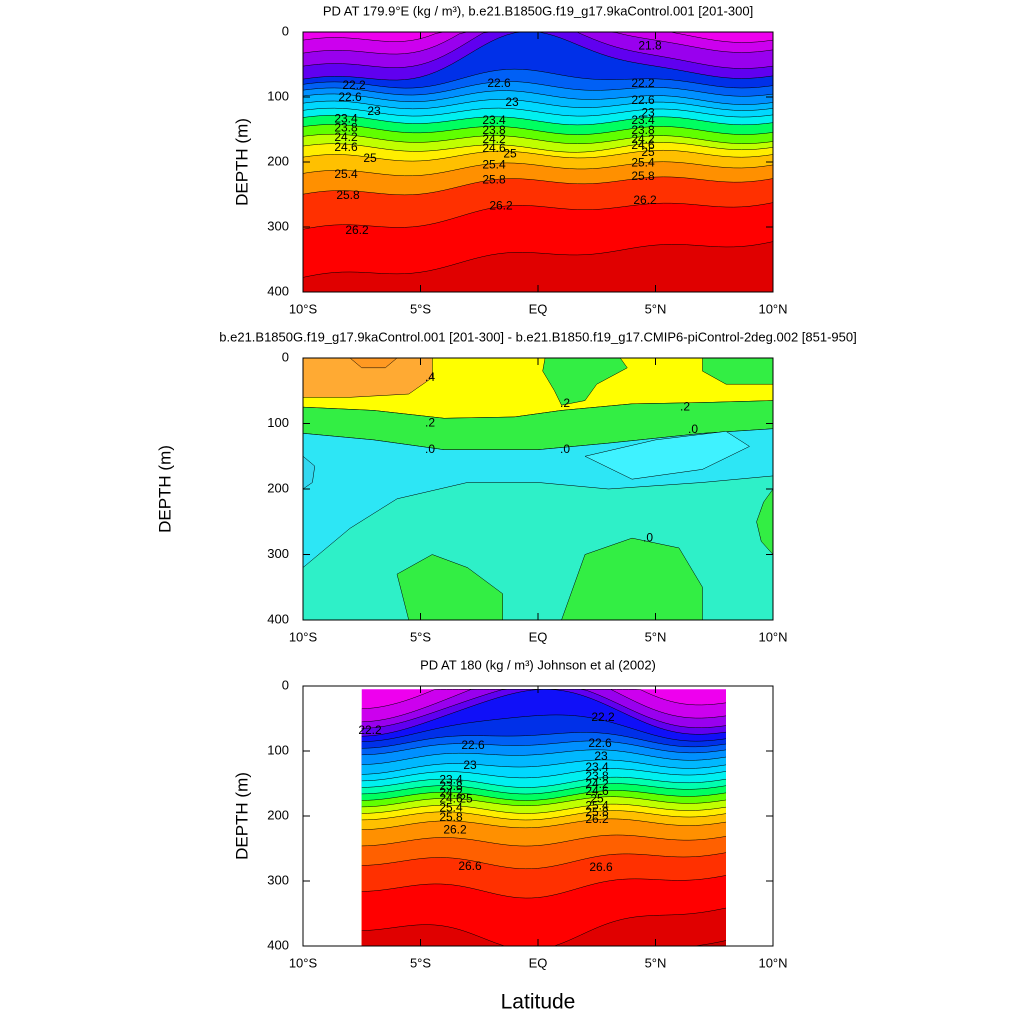 The height and width of the screenshot is (1024, 1024). What do you see at coordinates (278, 422) in the screenshot?
I see `y-tick-label: 100` at bounding box center [278, 422].